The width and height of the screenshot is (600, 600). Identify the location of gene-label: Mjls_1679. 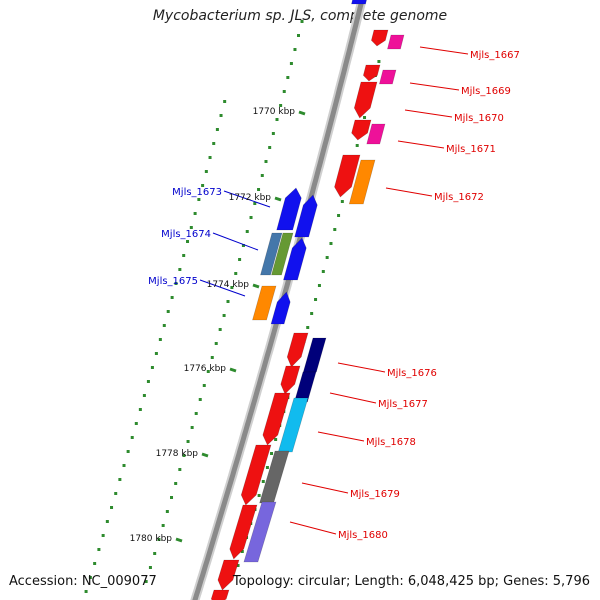
(375, 494).